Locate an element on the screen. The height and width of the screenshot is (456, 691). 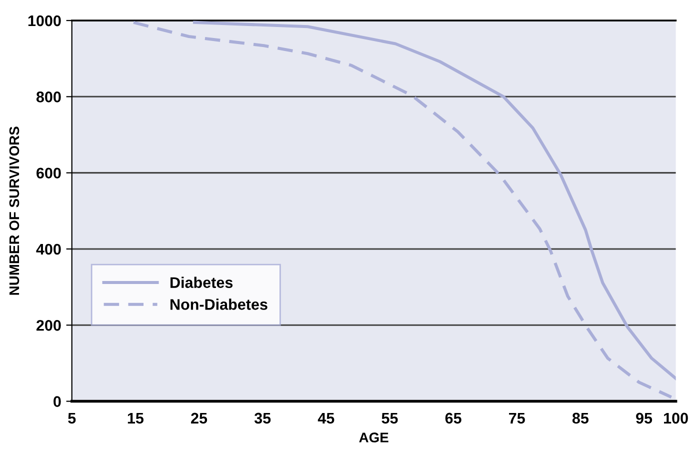
y-tick-label: 200 is located at coordinates (48, 325).